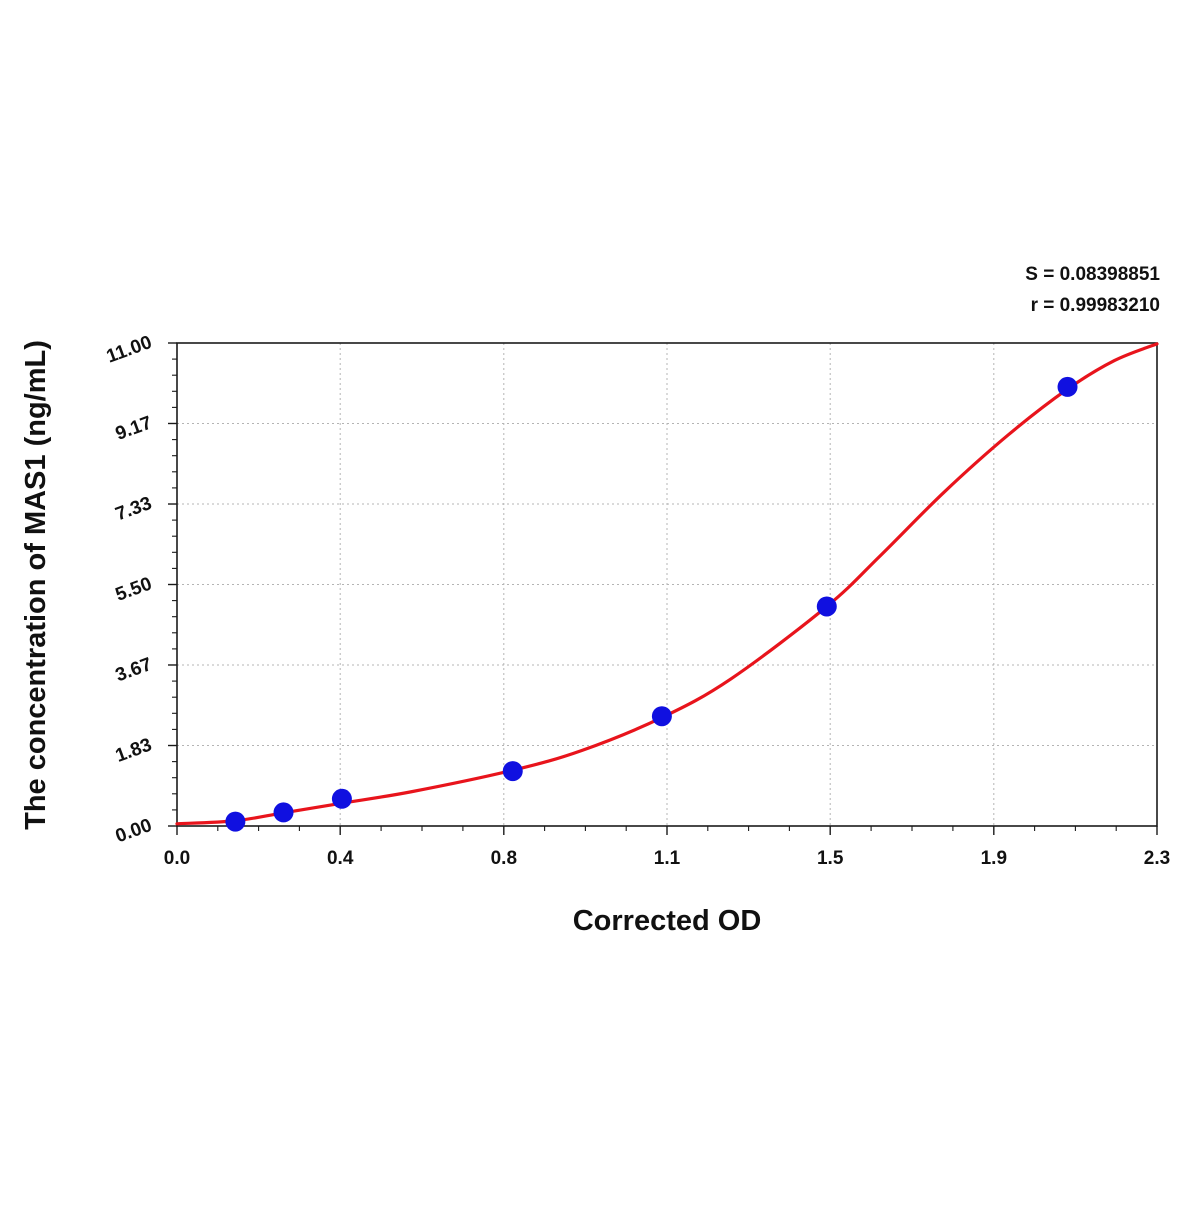 This screenshot has height=1205, width=1200. Describe the element at coordinates (830, 858) in the screenshot. I see `x-tick-label: 1.5` at that location.